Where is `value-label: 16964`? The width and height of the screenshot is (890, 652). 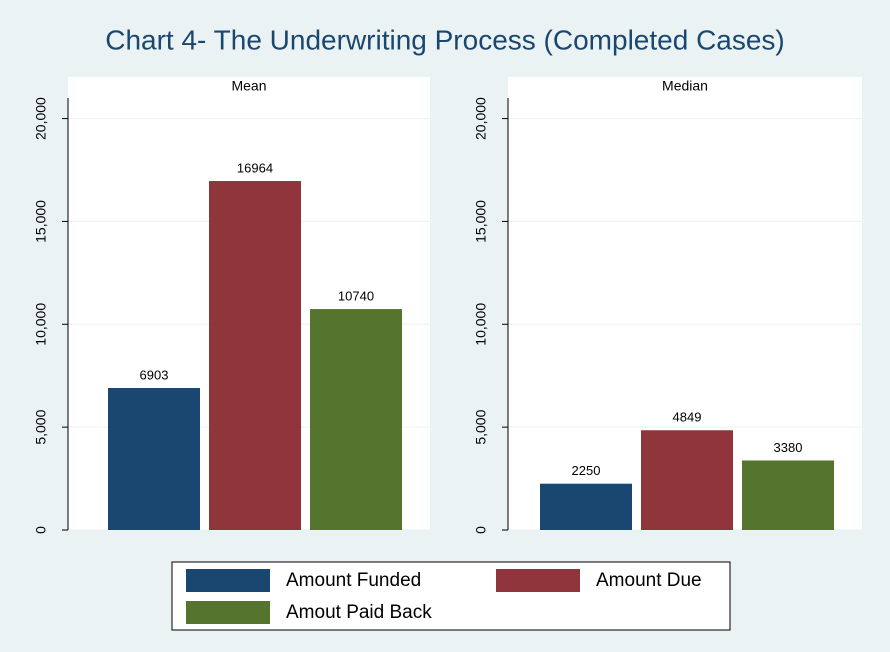 value-label: 16964 is located at coordinates (255, 167).